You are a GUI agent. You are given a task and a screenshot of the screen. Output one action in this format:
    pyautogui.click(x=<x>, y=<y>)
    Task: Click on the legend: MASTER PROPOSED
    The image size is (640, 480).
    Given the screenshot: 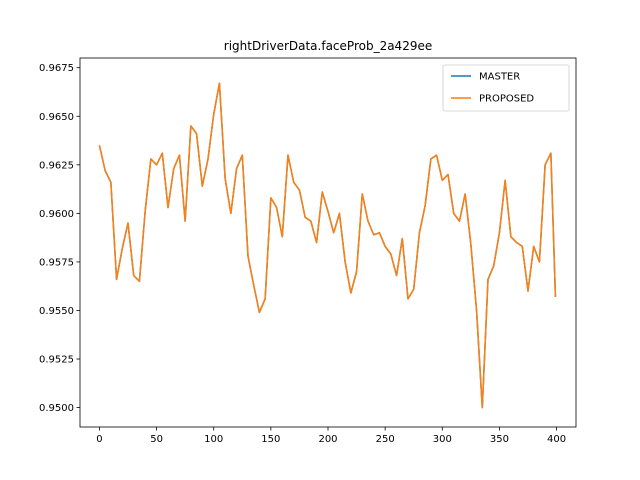 What is the action you would take?
    pyautogui.click(x=506, y=88)
    